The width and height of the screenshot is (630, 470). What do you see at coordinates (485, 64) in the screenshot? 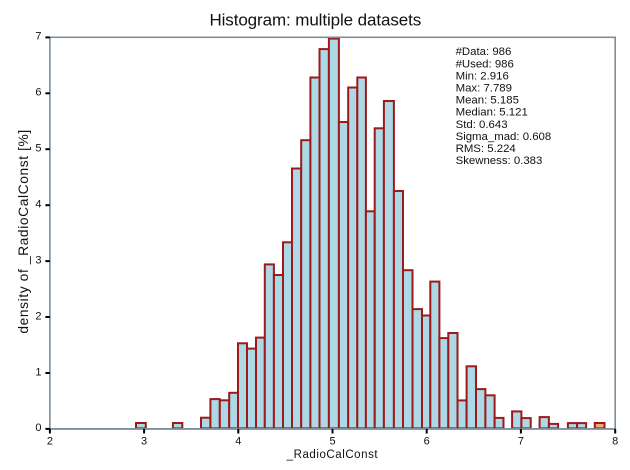
I see `svg-text: #Used: 986` at bounding box center [485, 64].